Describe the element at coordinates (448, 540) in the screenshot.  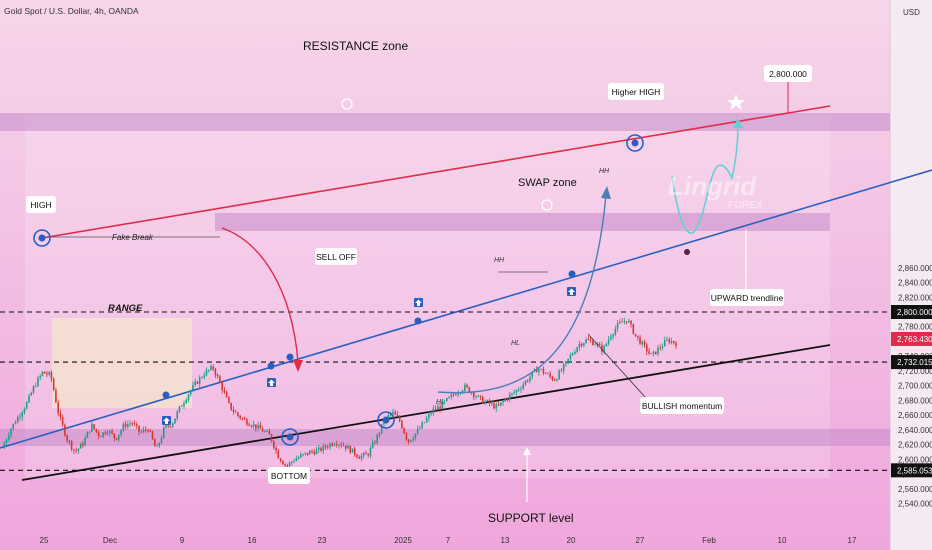
I see `x-tick-label: 7` at that location.